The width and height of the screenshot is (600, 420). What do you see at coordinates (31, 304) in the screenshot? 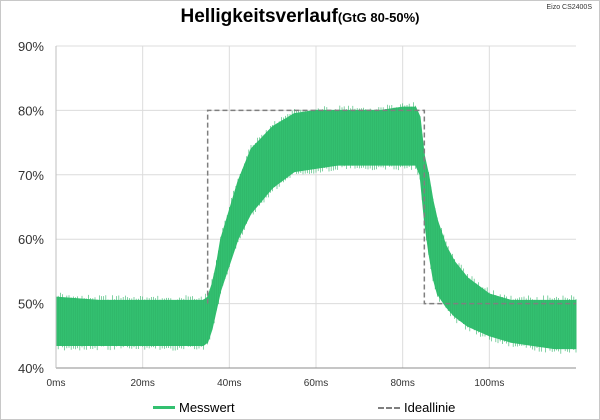
I see `y-tick-label: 50%` at bounding box center [31, 304].